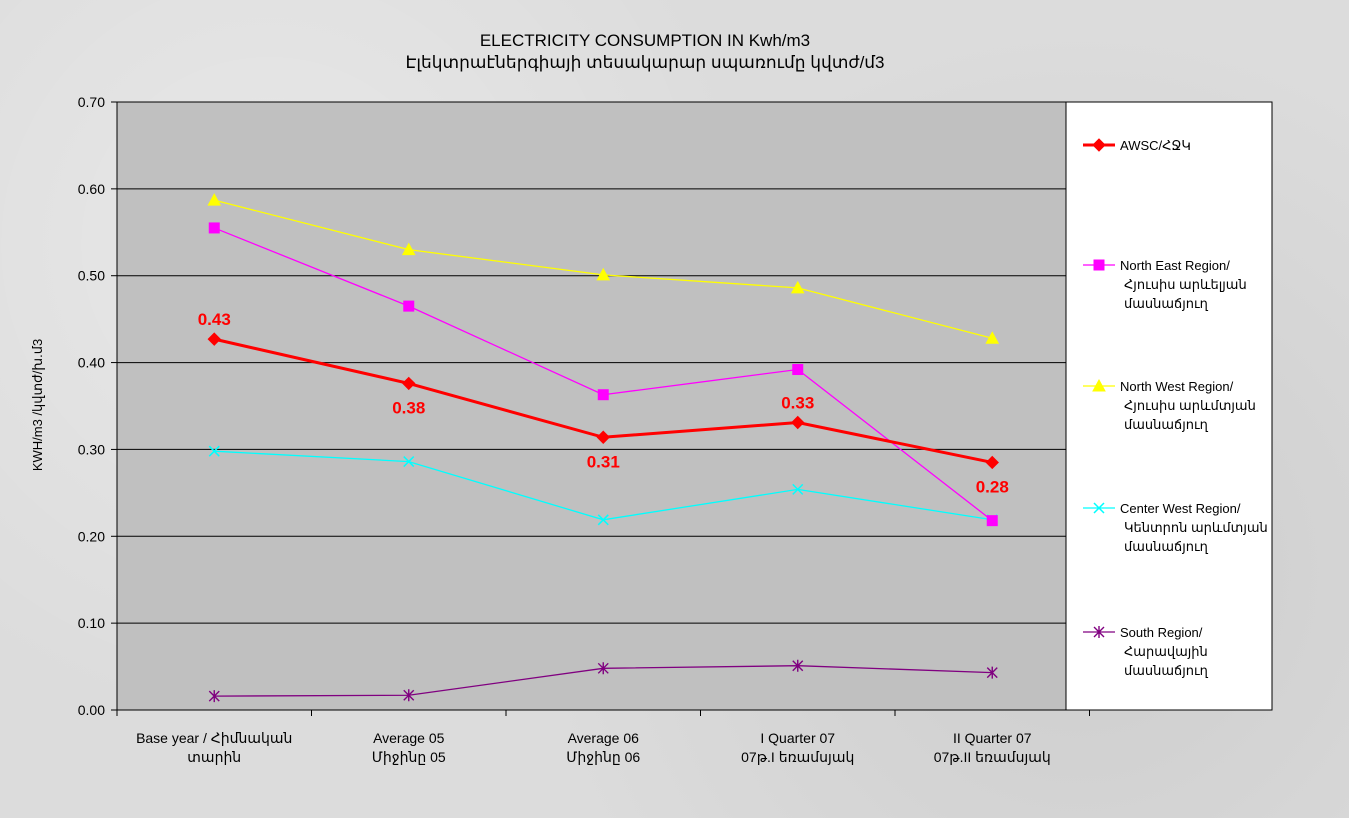 The image size is (1349, 818). Describe the element at coordinates (992, 747) in the screenshot. I see `x-tick-label: II Quarter 07 07թ.II եռամսյակ` at that location.